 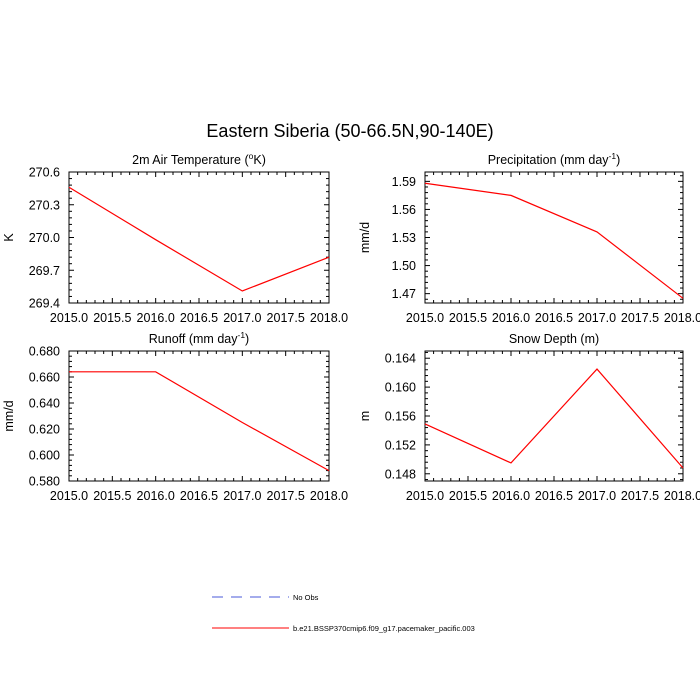 What do you see at coordinates (306, 597) in the screenshot?
I see `legend-label: No Obs` at bounding box center [306, 597].